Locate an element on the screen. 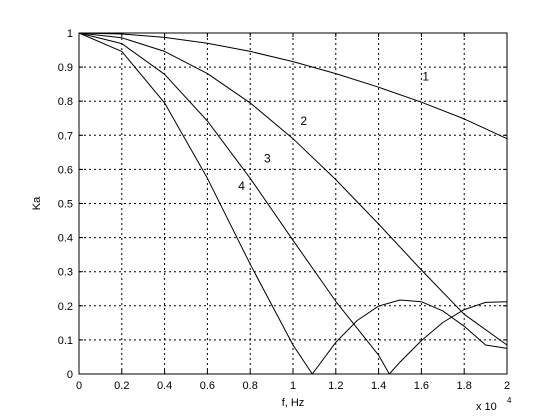 The image size is (560, 420). x-tick-label: 0 is located at coordinates (79, 386).